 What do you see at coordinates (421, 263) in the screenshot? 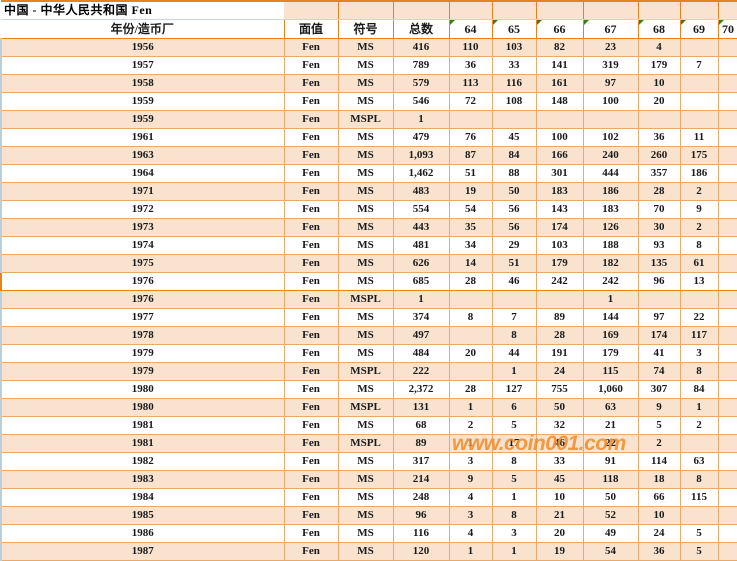
I see `cell-total: 626` at bounding box center [421, 263].